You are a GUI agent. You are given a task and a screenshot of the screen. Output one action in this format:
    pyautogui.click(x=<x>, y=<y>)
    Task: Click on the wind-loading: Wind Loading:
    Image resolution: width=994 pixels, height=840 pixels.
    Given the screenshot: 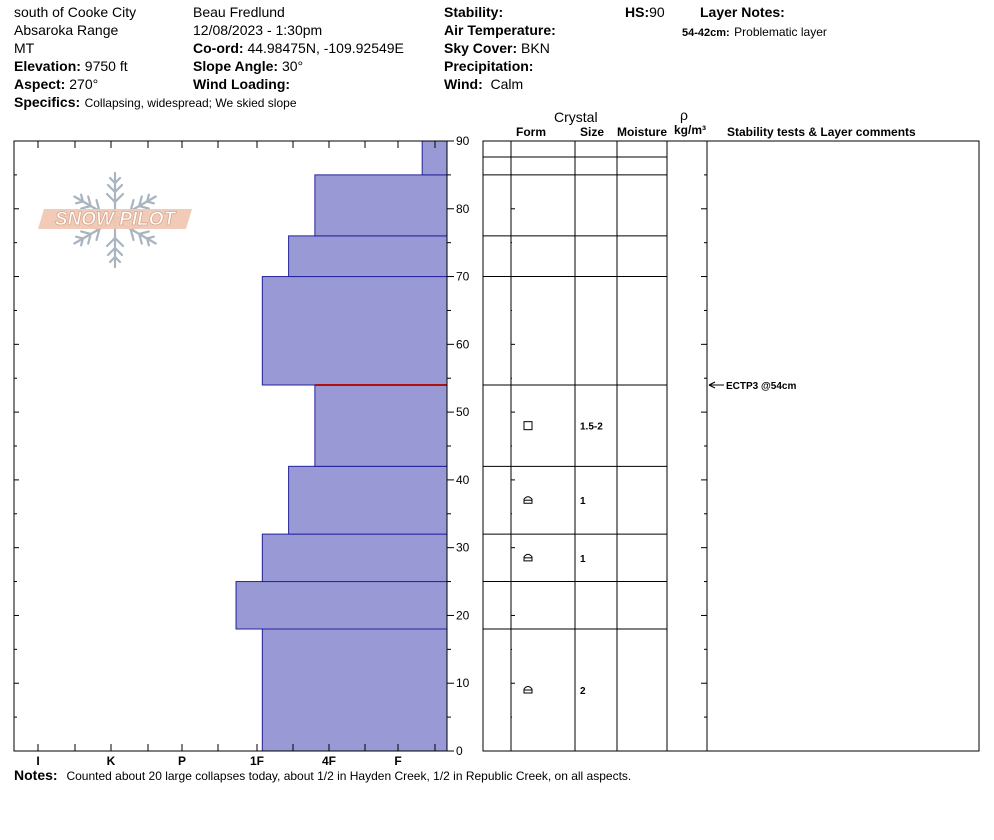 What is the action you would take?
    pyautogui.click(x=242, y=84)
    